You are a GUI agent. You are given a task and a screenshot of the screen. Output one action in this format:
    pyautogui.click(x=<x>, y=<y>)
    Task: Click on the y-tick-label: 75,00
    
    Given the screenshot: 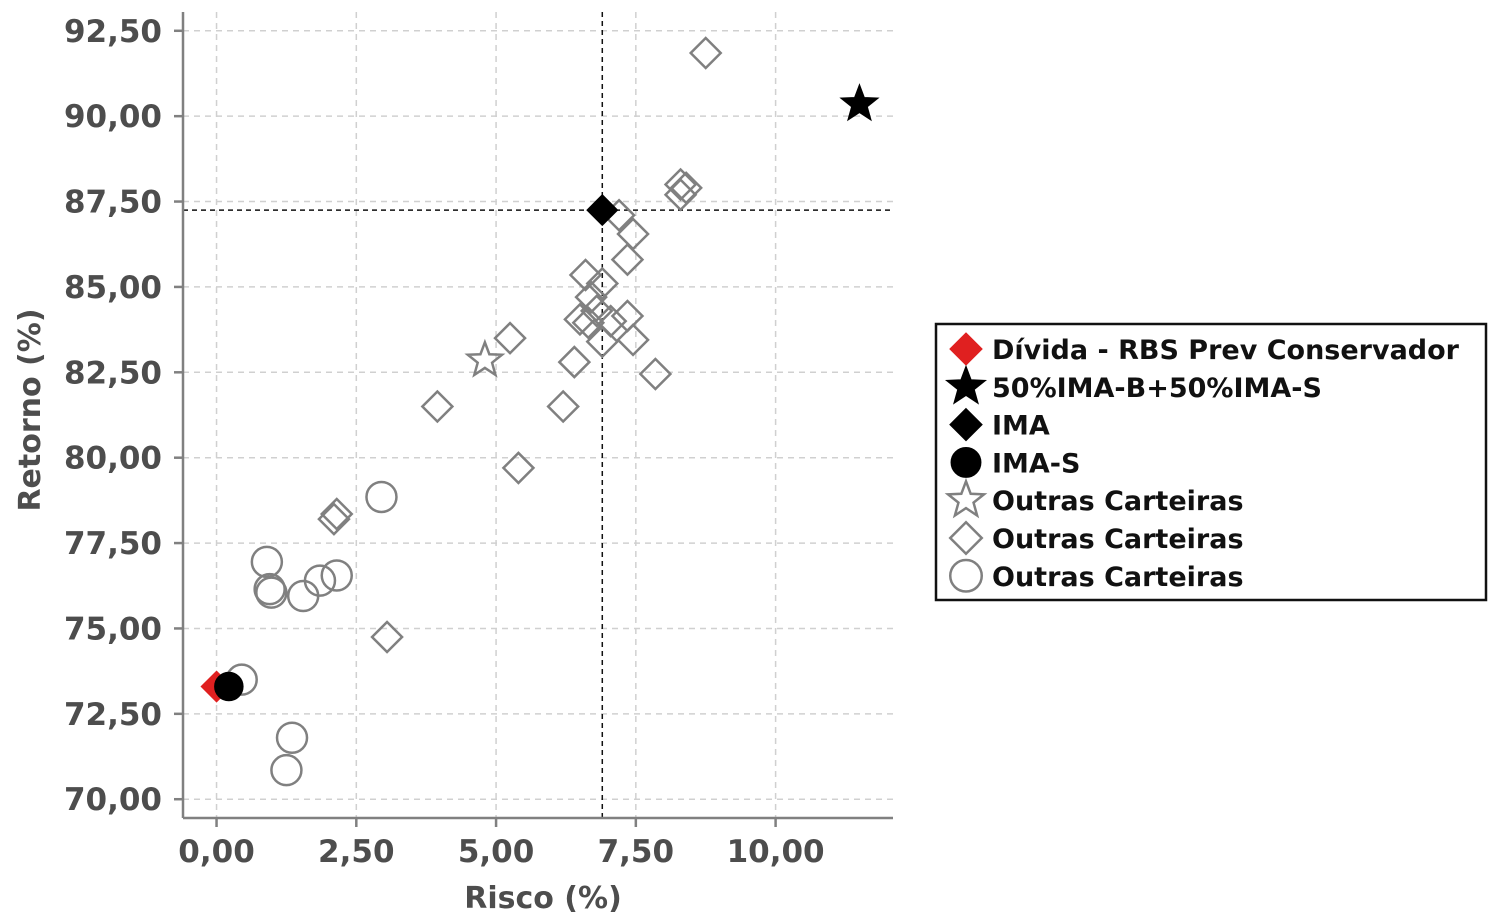 What is the action you would take?
    pyautogui.click(x=113, y=629)
    